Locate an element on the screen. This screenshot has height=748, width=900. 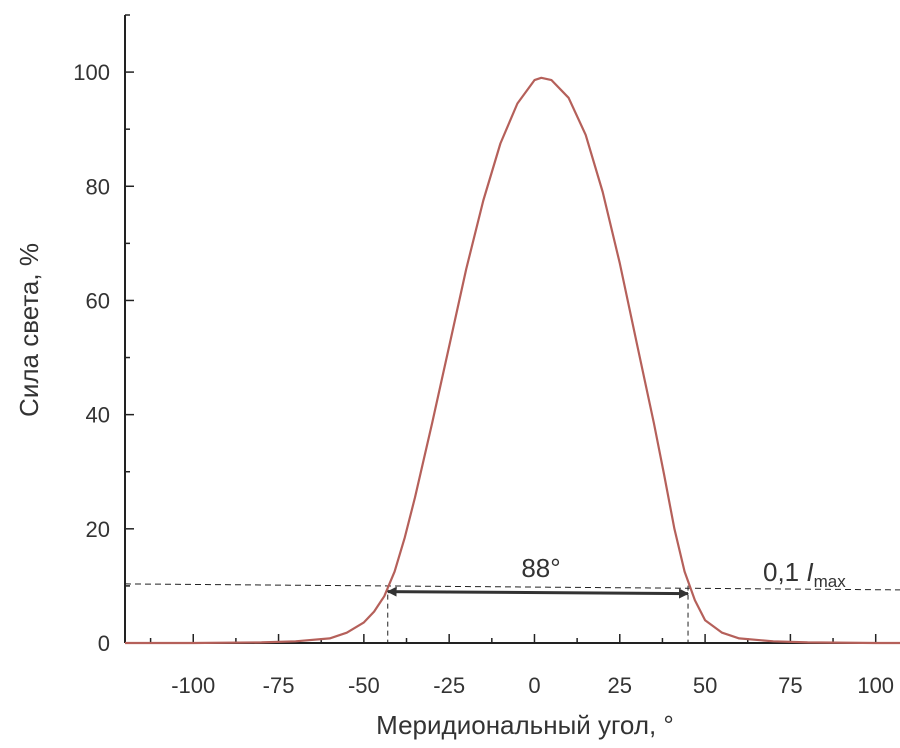
x-tick-label: -25 is located at coordinates (449, 685).